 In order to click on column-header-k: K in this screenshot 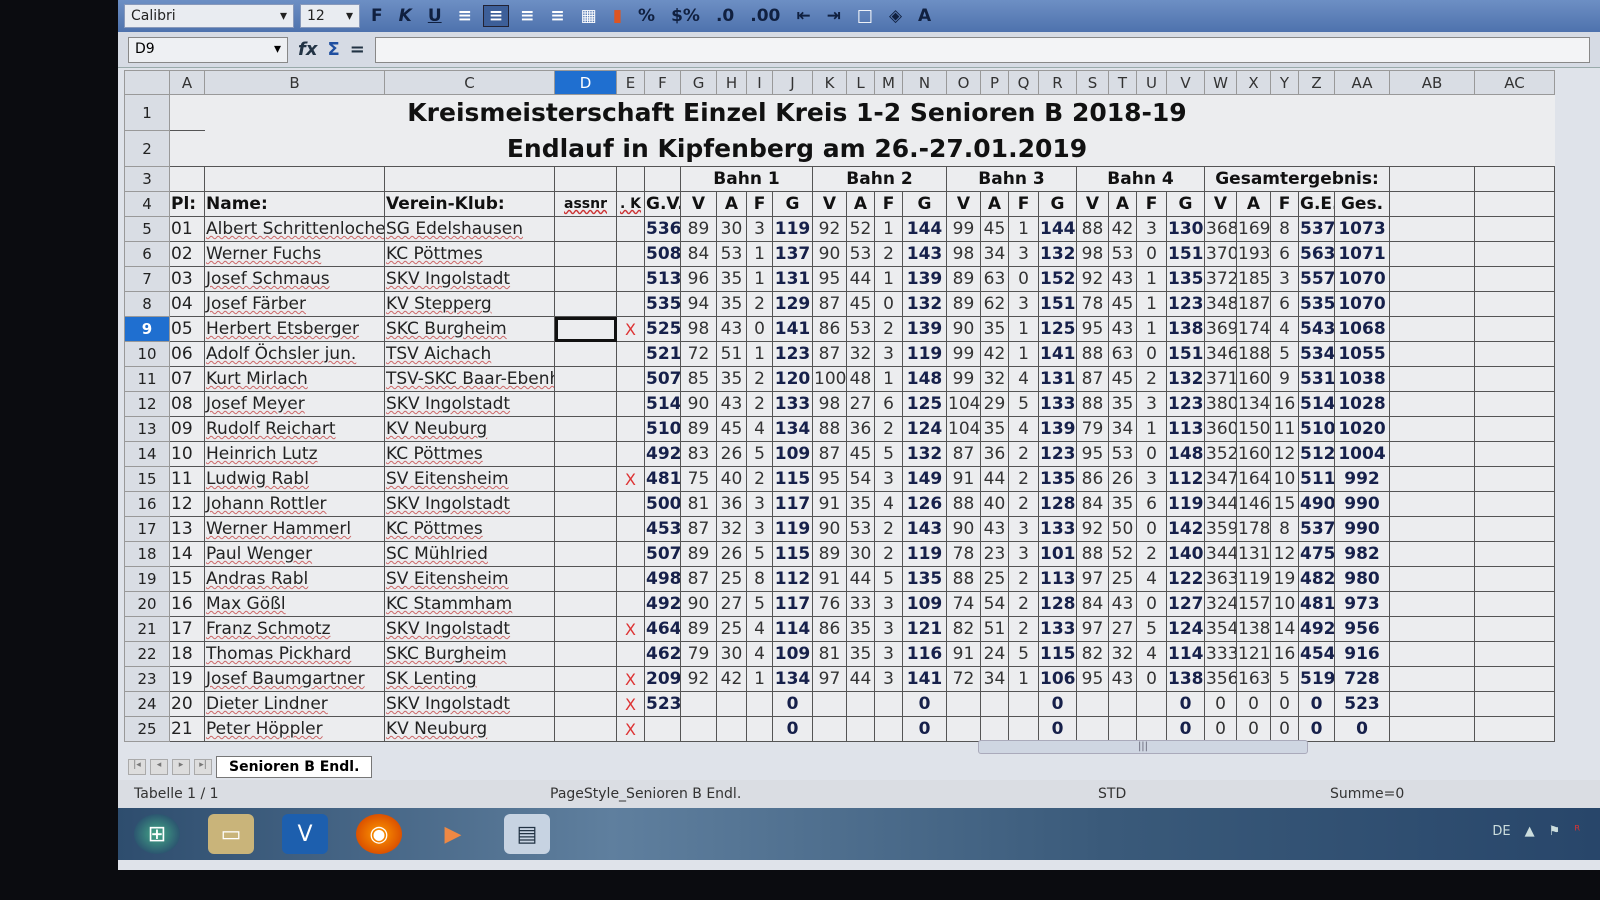, I will do `click(829, 82)`.